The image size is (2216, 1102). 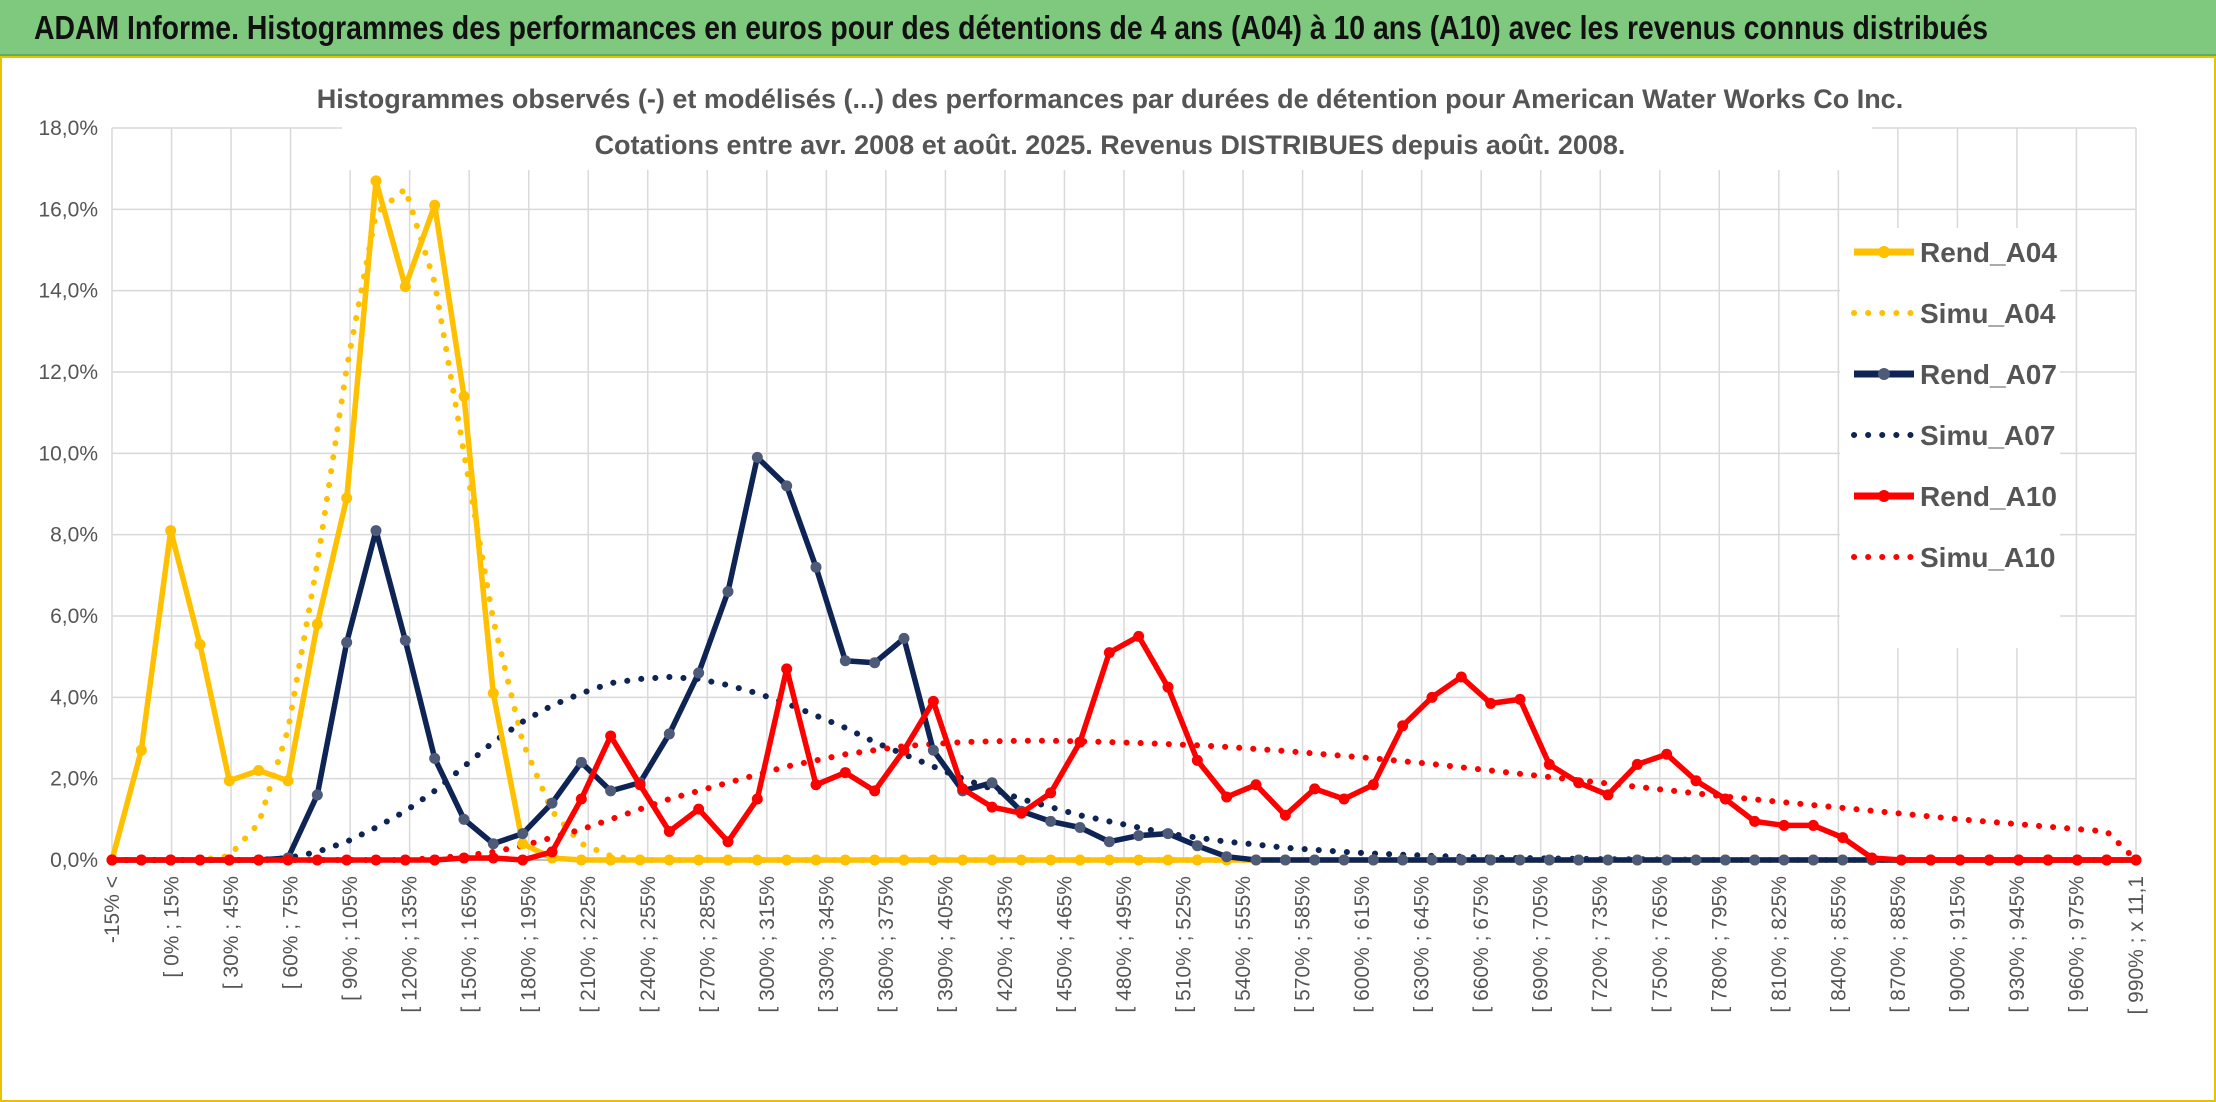 I want to click on x-tick-label: [ 540% ; 555%, so click(x=1243, y=944).